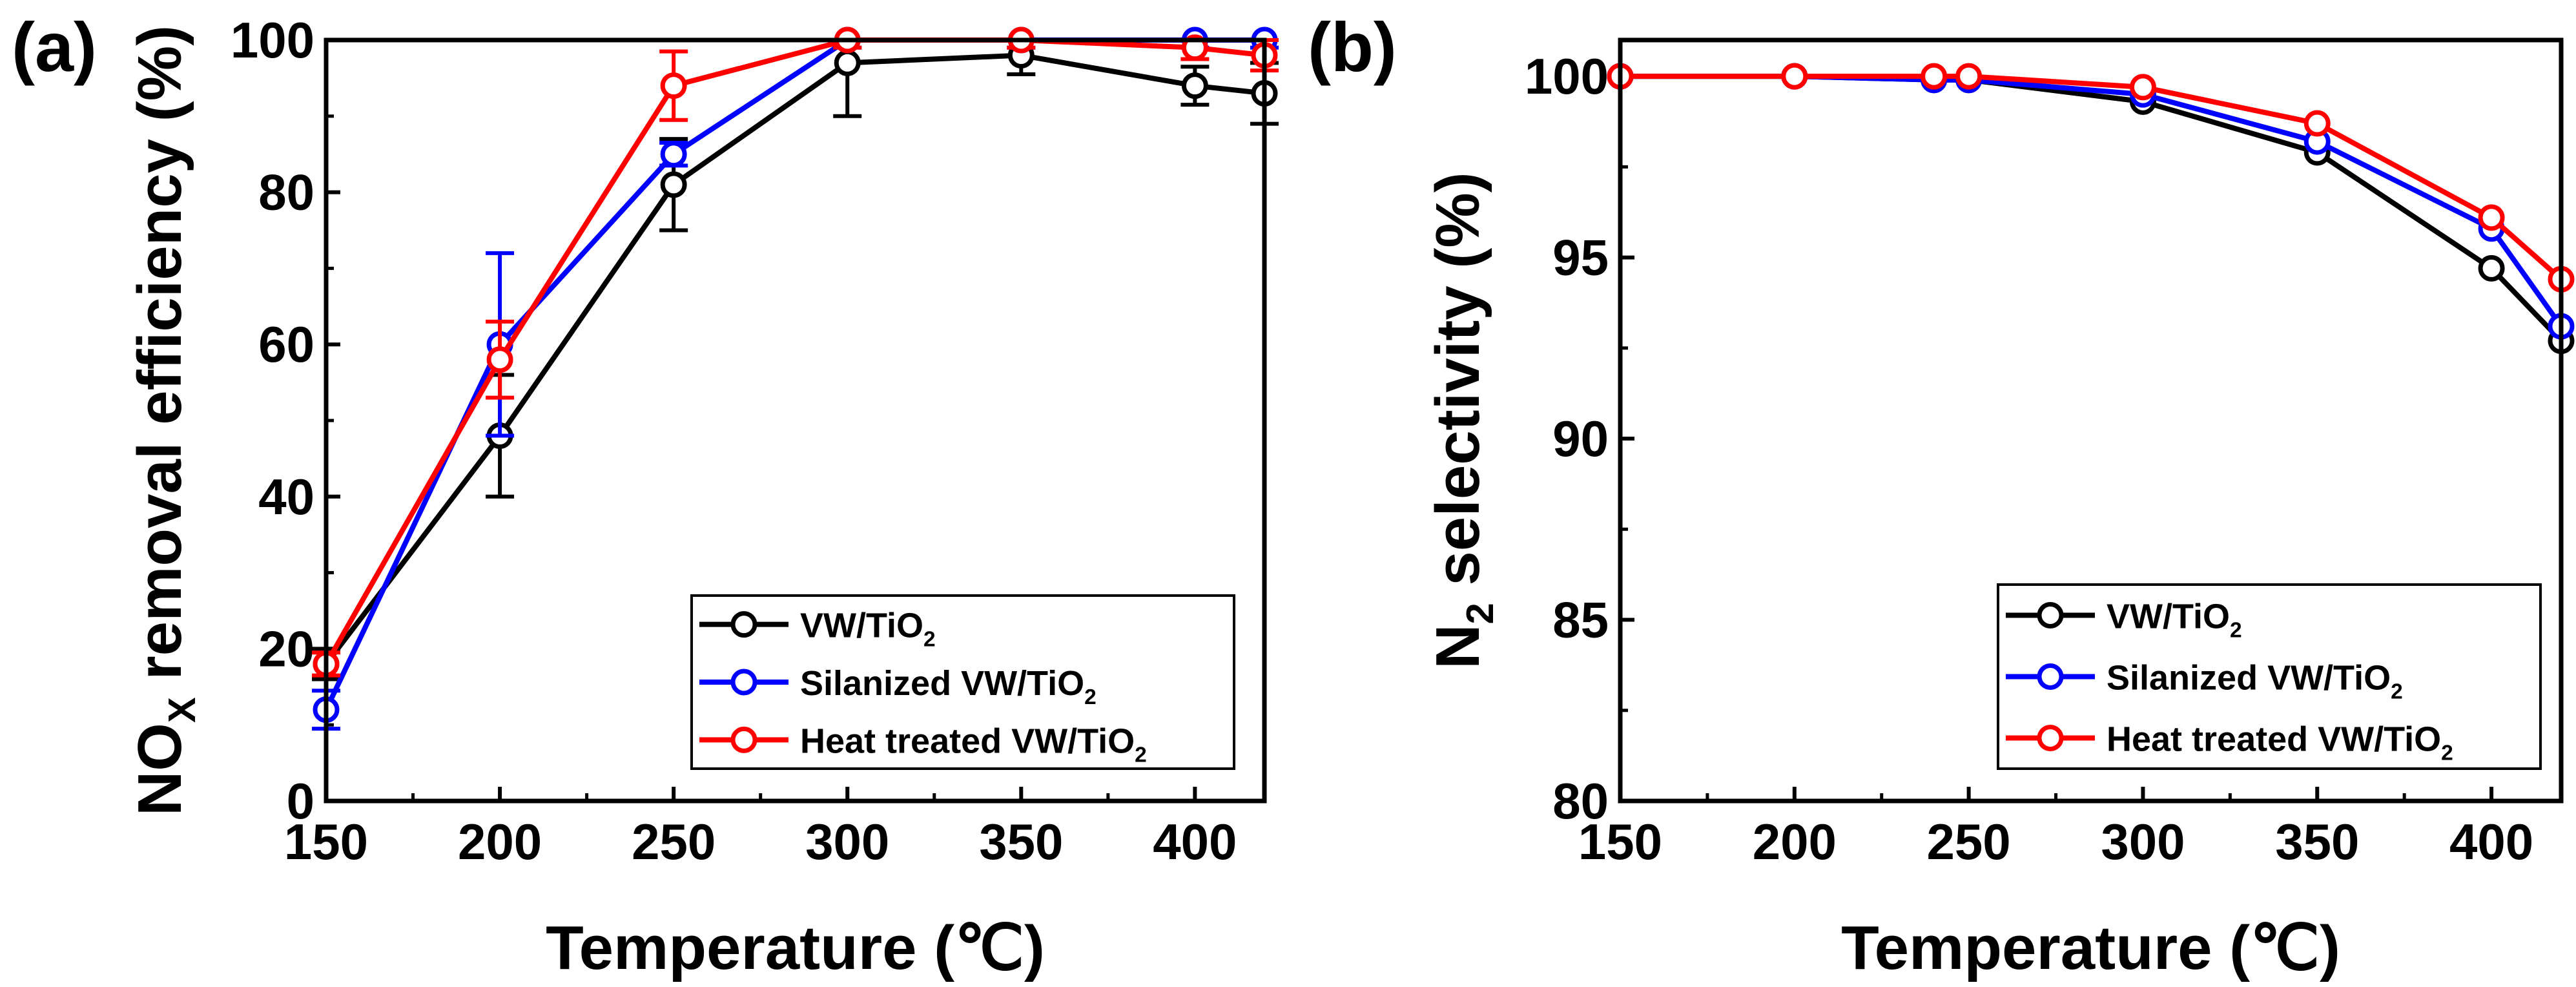 The image size is (2576, 987). Describe the element at coordinates (973, 744) in the screenshot. I see `panel-a-legend-label: Heat treated VW/TiO2` at that location.